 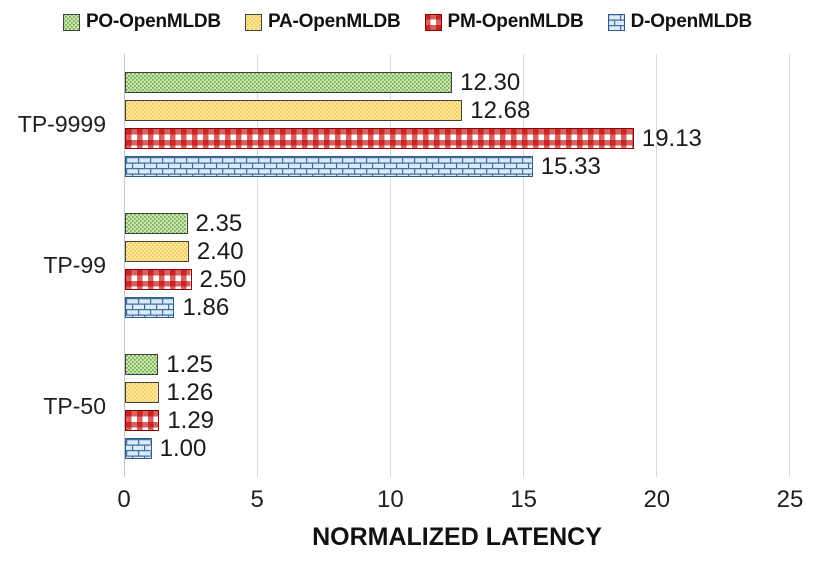 I want to click on bar-row-pa-openmldb-tp-50: 1.26, so click(x=457, y=392).